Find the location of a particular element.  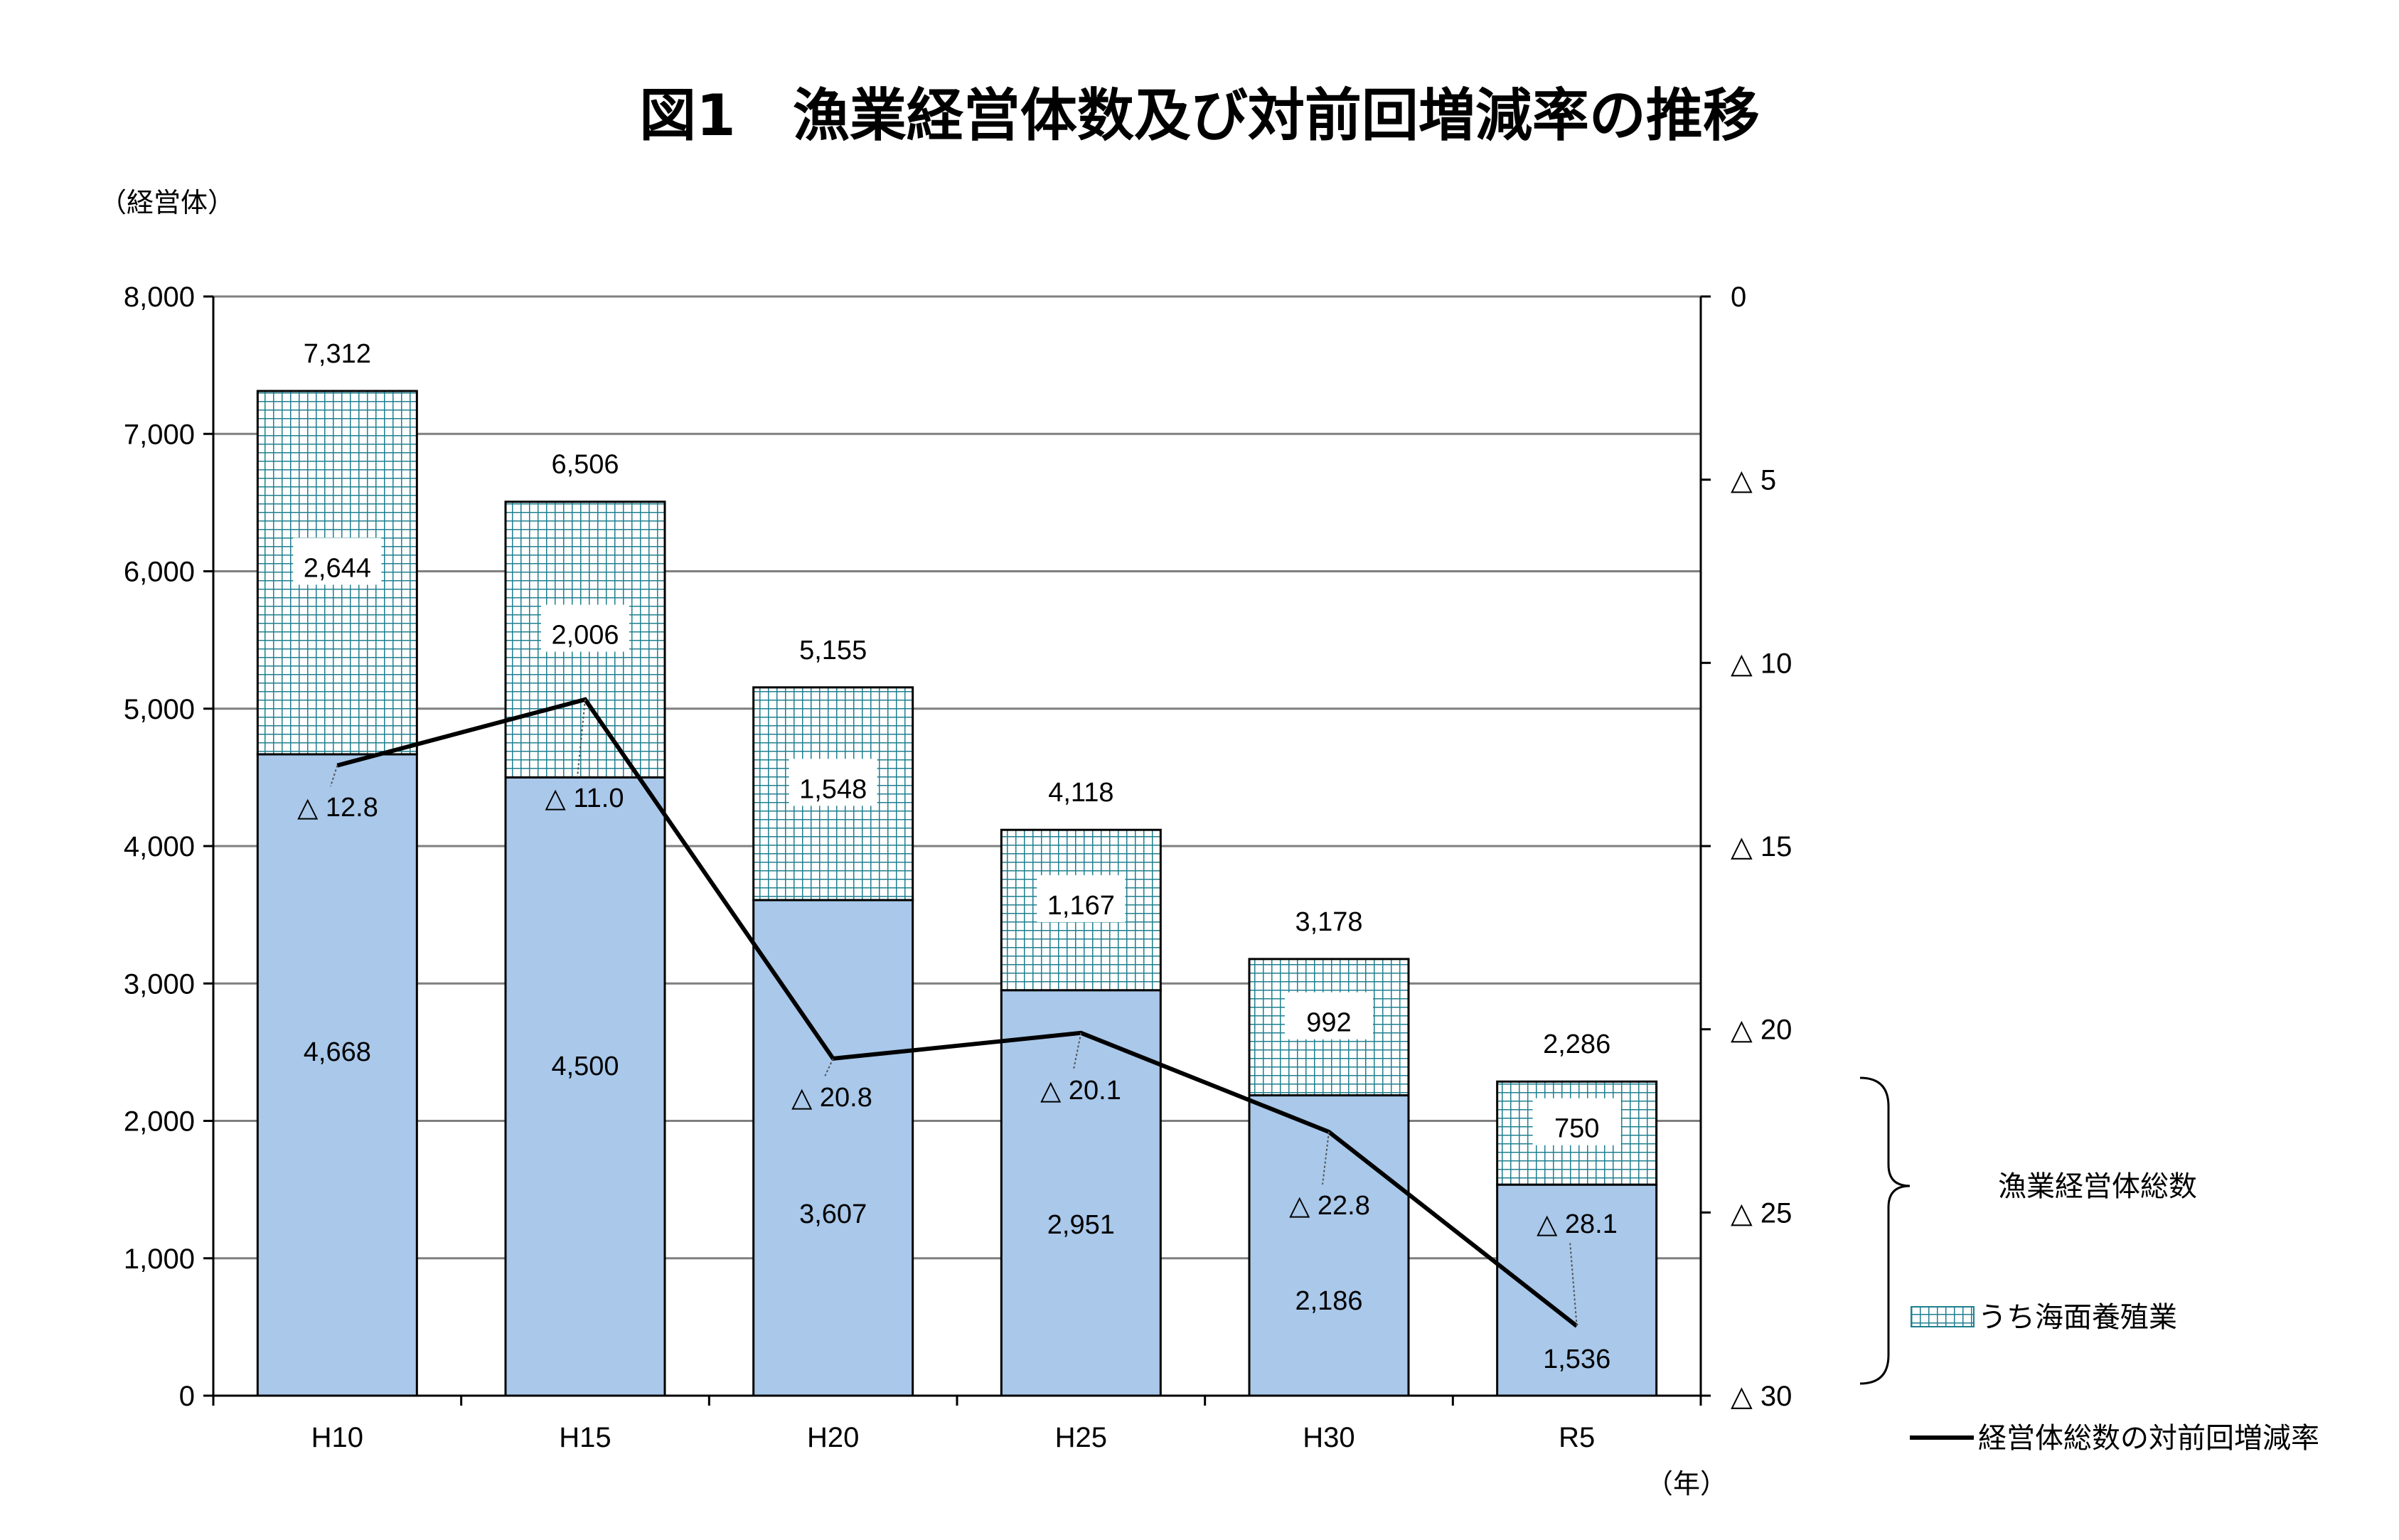

base-label: 3,607 is located at coordinates (833, 1214).